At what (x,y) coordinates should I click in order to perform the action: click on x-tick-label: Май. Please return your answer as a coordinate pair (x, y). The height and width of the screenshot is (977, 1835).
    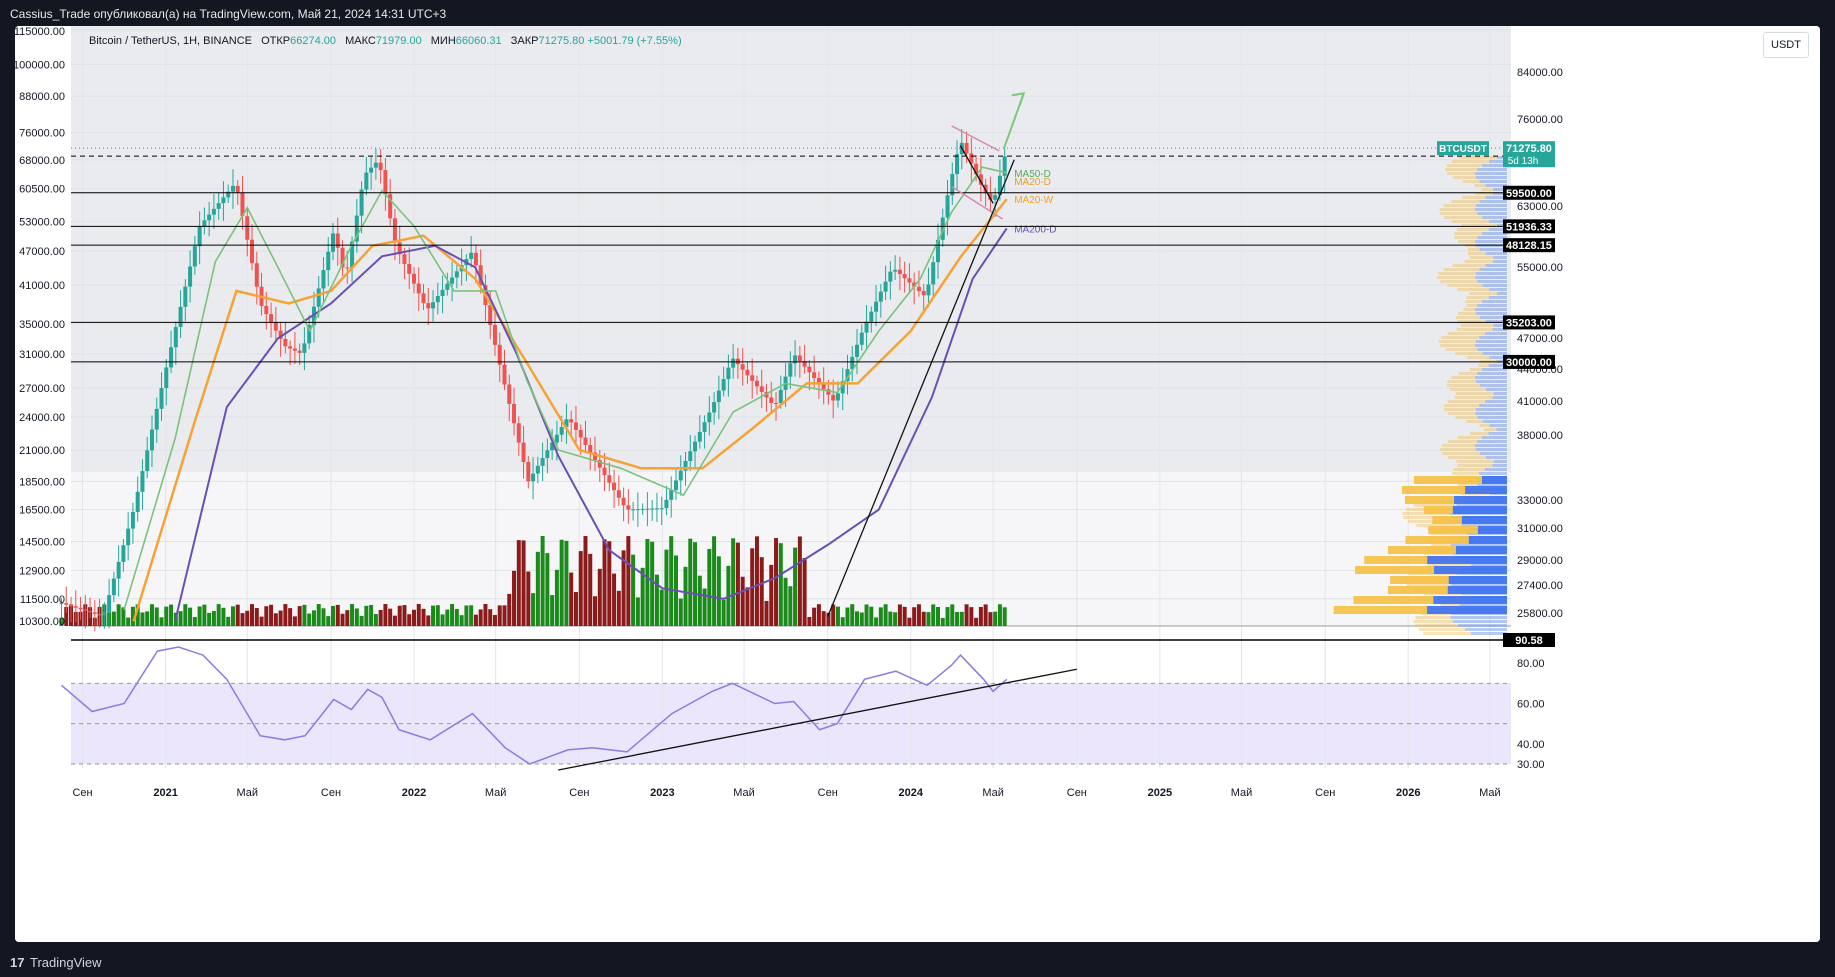
    Looking at the image, I should click on (496, 793).